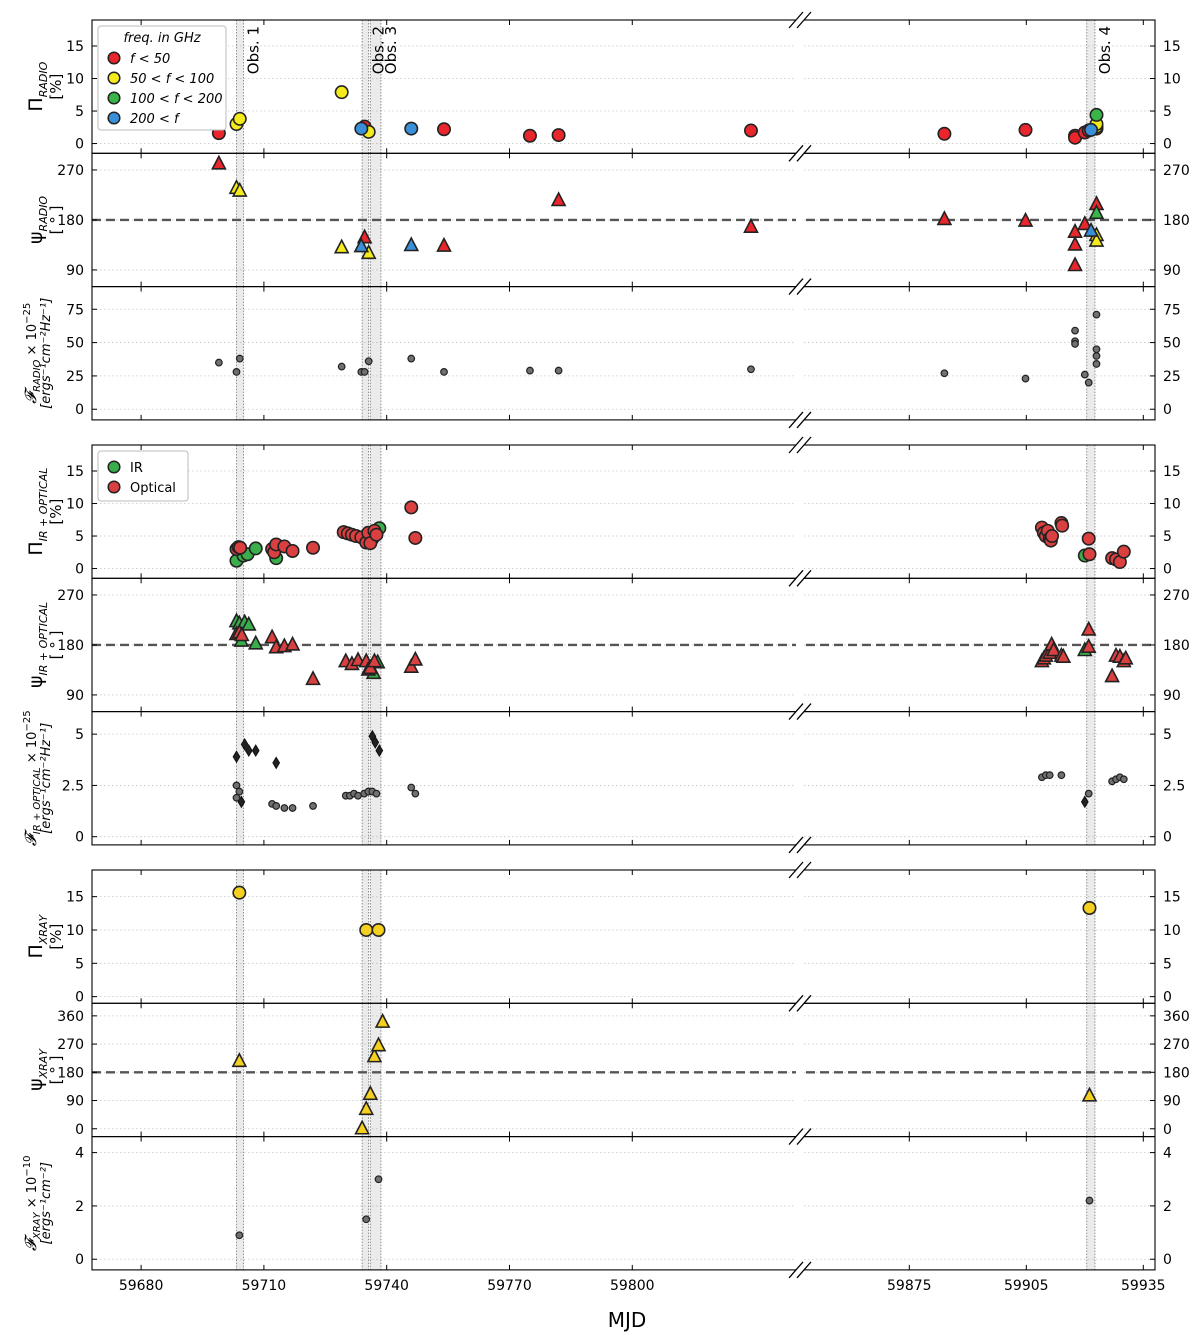 This screenshot has width=1200, height=1341. What do you see at coordinates (45, 86) in the screenshot?
I see `y-axis-label: ΠRADIO[%]` at bounding box center [45, 86].